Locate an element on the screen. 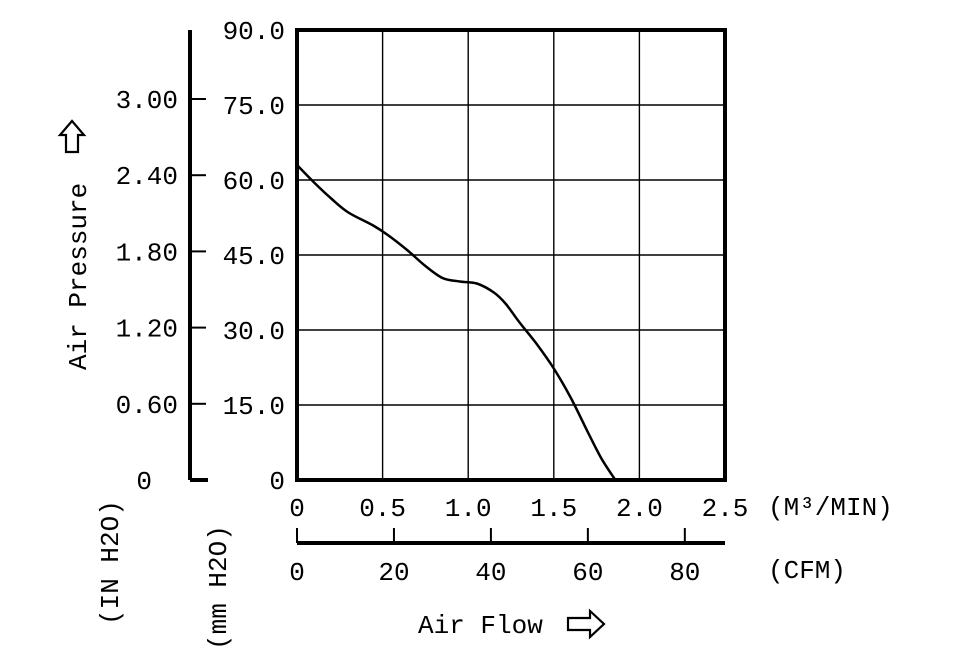 This screenshot has height=655, width=968. x-axis-title: Air Flow is located at coordinates (480, 626).